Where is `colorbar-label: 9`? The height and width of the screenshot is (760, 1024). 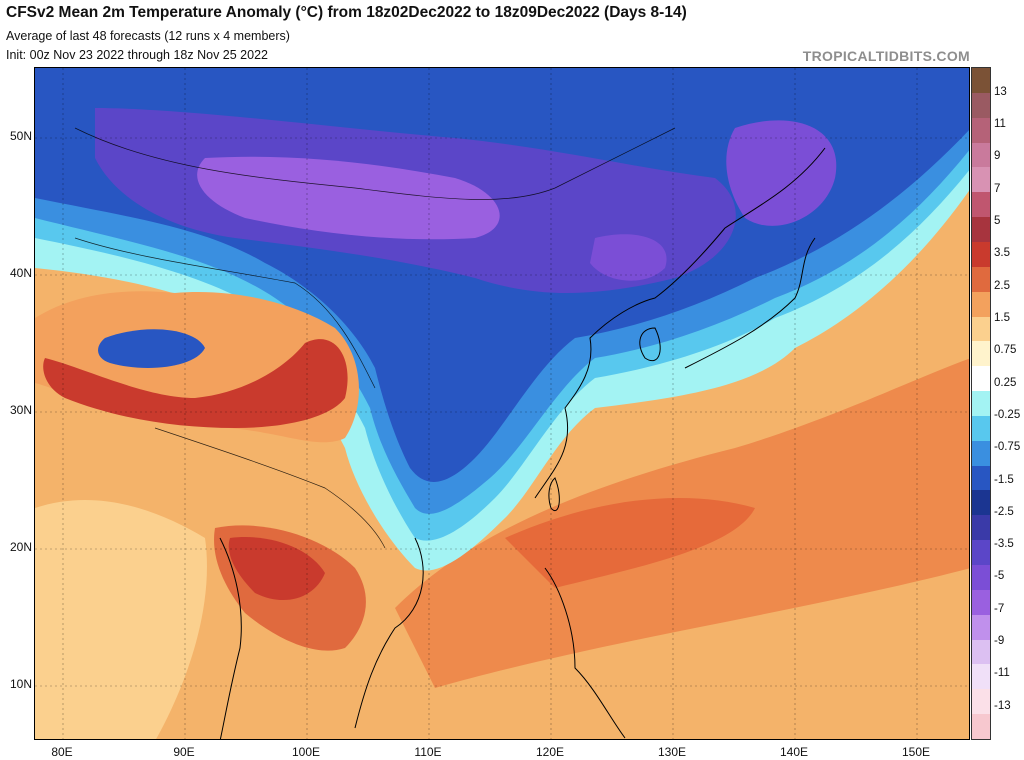 colorbar-label: 9 is located at coordinates (997, 156).